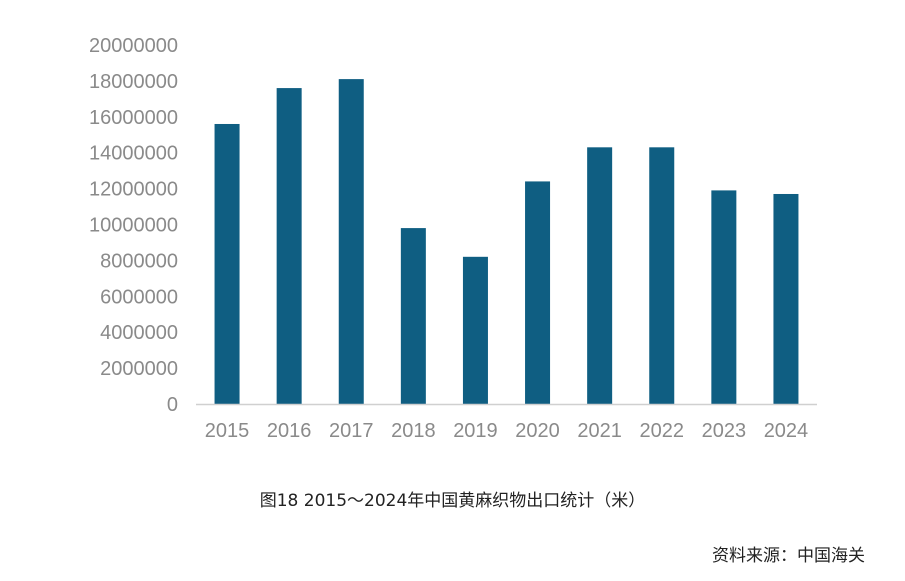  Describe the element at coordinates (786, 298) in the screenshot. I see `bar-2024` at that location.